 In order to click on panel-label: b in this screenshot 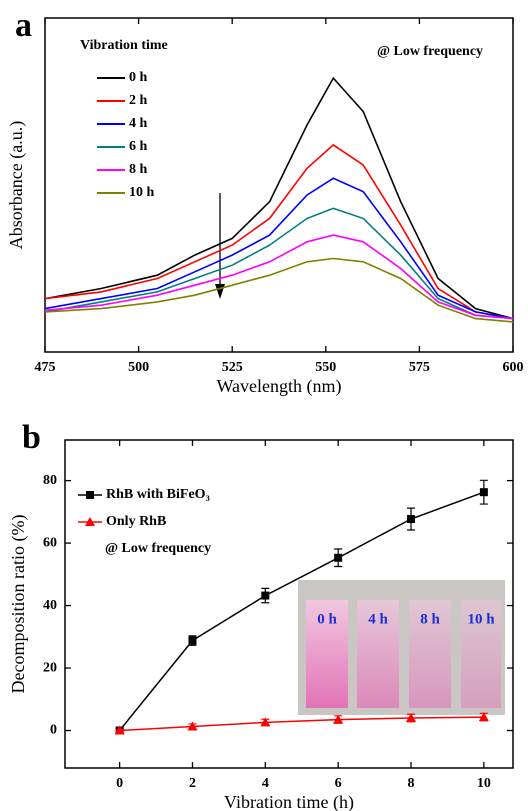, I will do `click(31, 437)`.